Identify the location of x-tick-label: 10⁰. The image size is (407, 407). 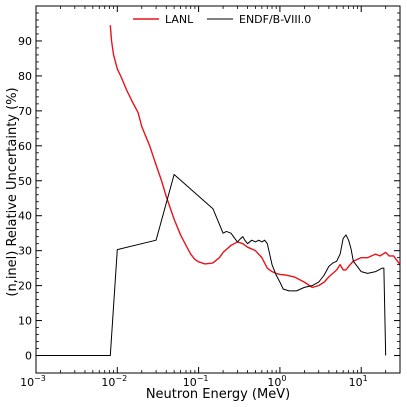
(276, 381).